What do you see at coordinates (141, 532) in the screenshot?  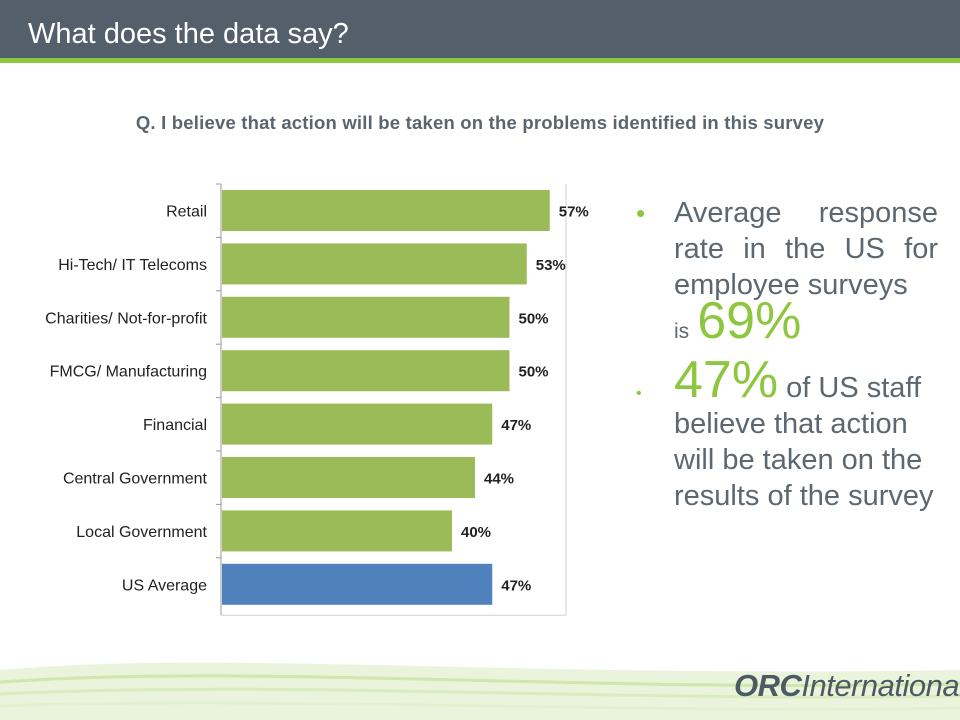 I see `category-label: Local Government` at bounding box center [141, 532].